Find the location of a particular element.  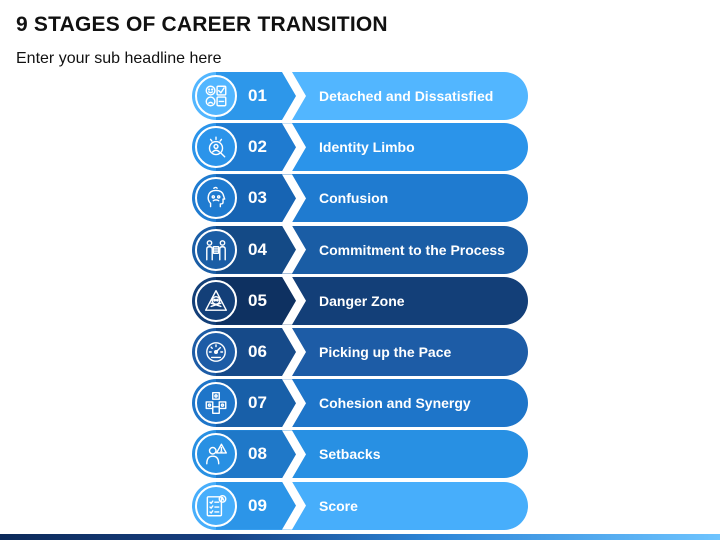

stage-number: 06 is located at coordinates (257, 351).